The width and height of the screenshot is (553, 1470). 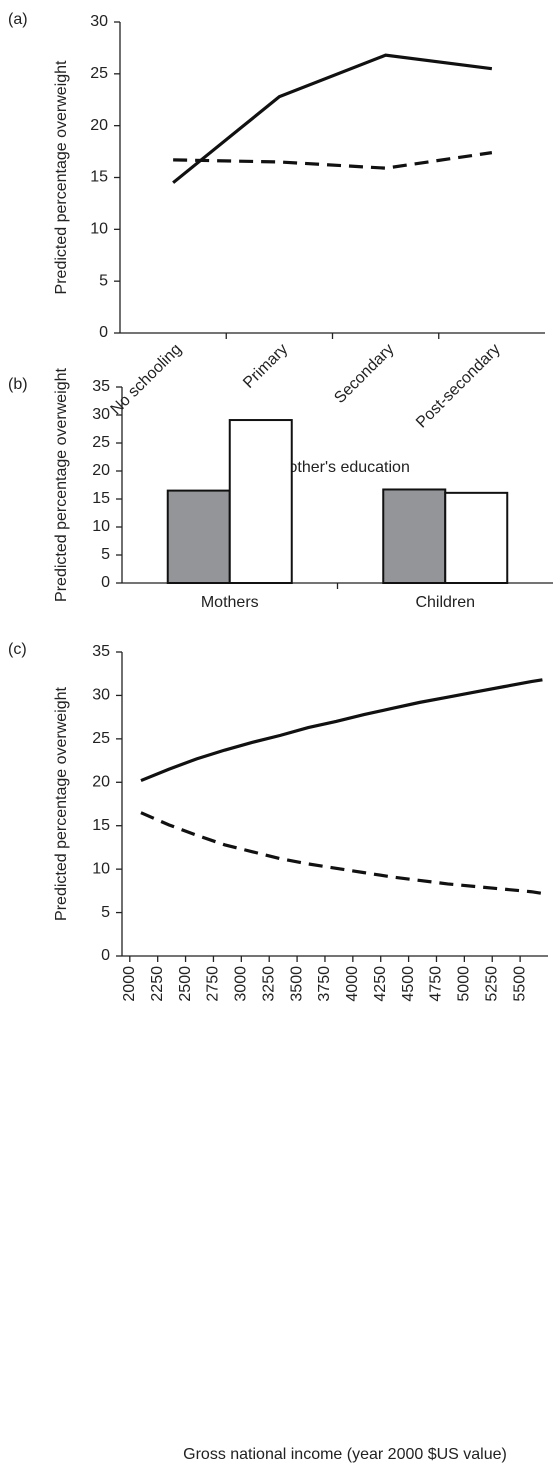 I want to click on x-tick-label: 4000, so click(x=352, y=984).